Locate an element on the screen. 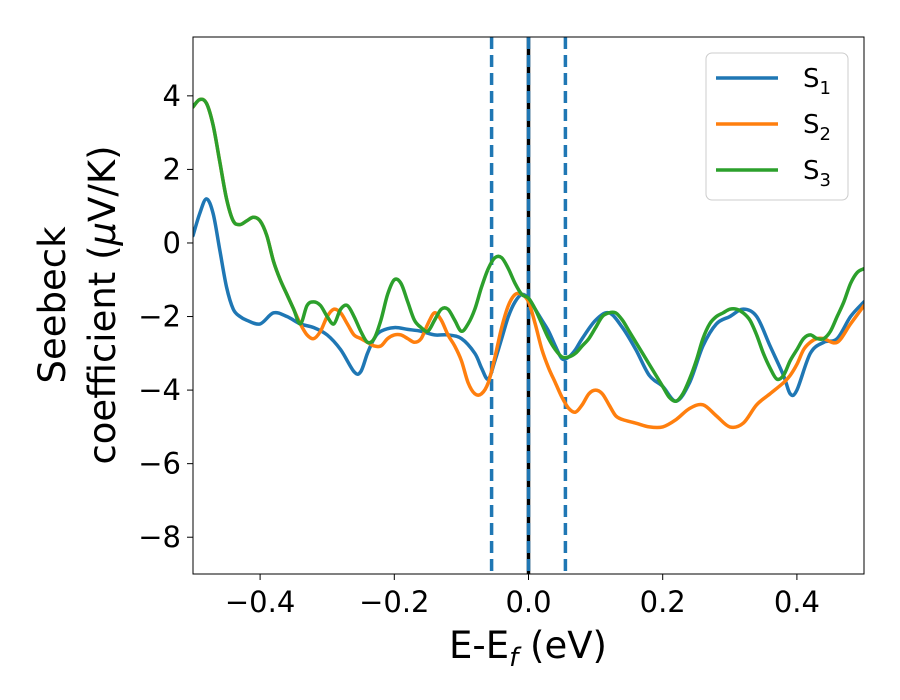 Image resolution: width=900 pixels, height=700 pixels. x-axis: −0.4 −0.2 0.0 0.2 0.4 is located at coordinates (522, 596).